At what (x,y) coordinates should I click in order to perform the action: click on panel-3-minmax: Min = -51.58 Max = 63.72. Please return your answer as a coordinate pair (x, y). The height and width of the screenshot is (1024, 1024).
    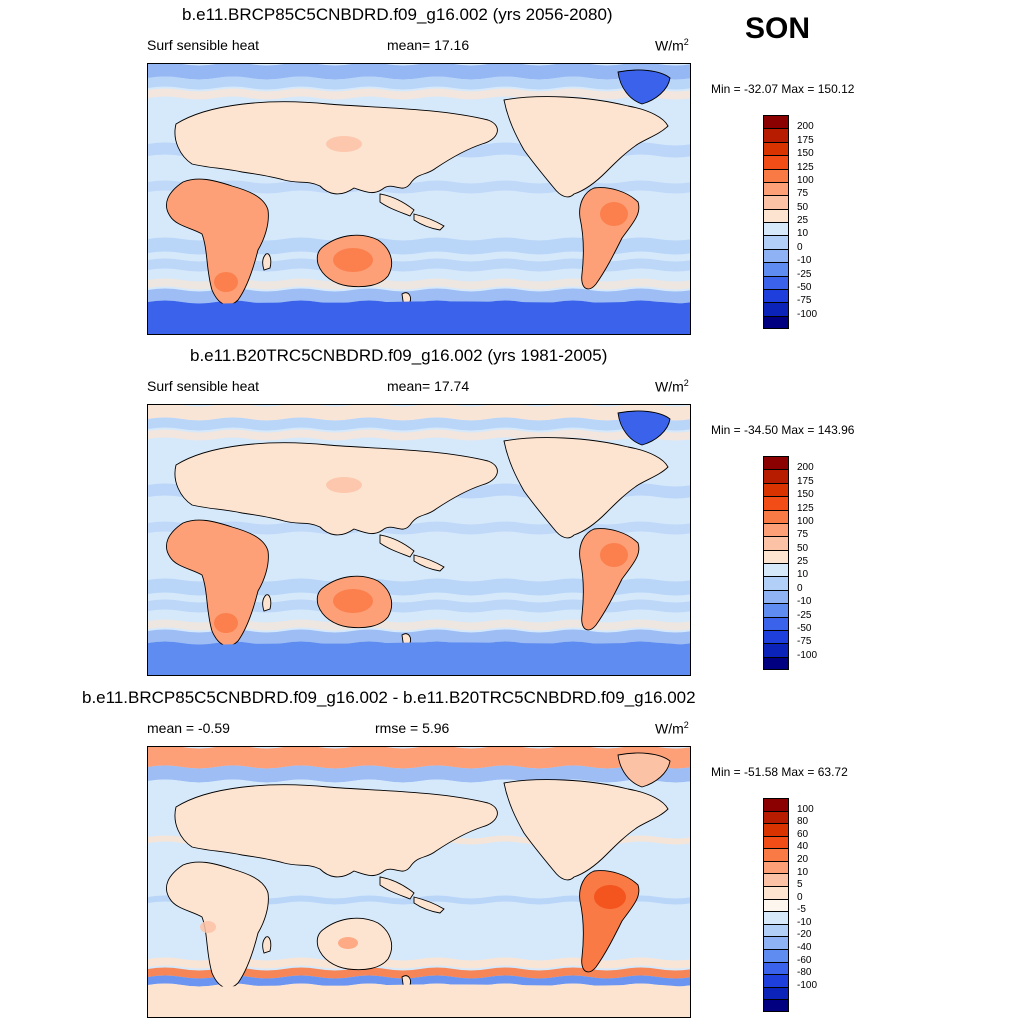
    Looking at the image, I should click on (779, 772).